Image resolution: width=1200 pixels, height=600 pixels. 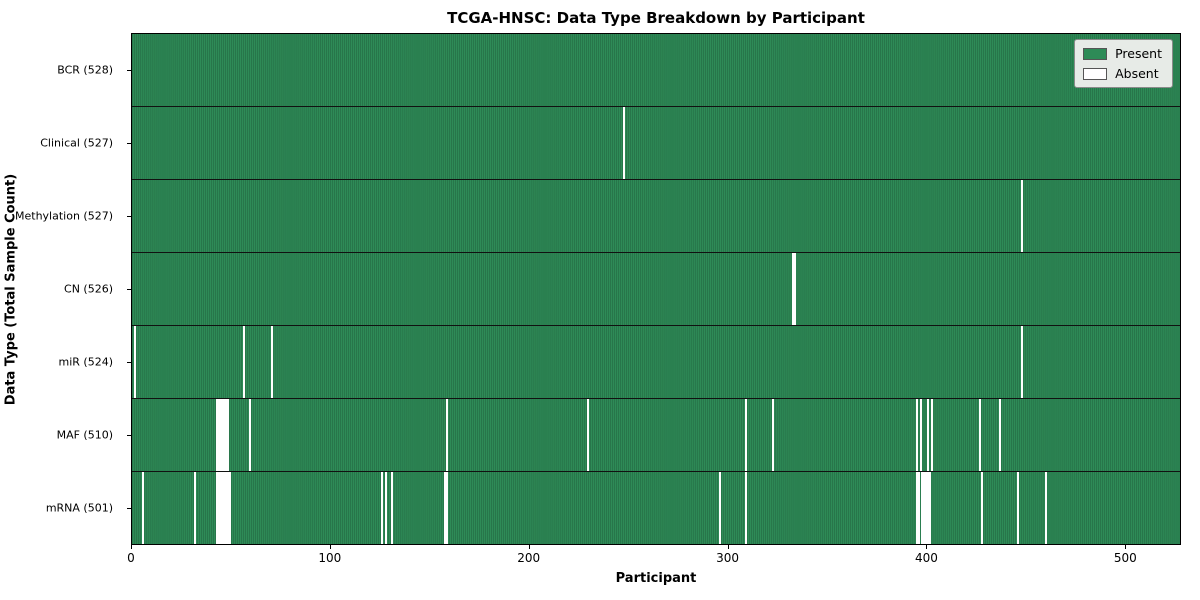 I want to click on heatmap-row-clinical, so click(x=656, y=143).